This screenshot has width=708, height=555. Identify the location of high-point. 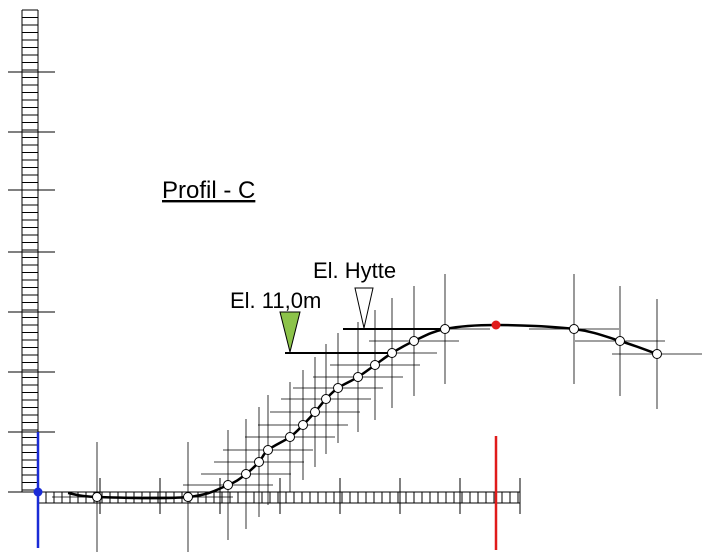
(496, 325).